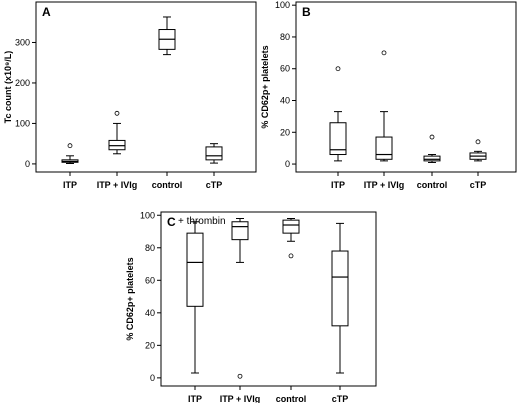 The image size is (520, 403). Describe the element at coordinates (130, 298) in the screenshot. I see `panel-c-y-axis-label: % CD62p+ platelets` at that location.